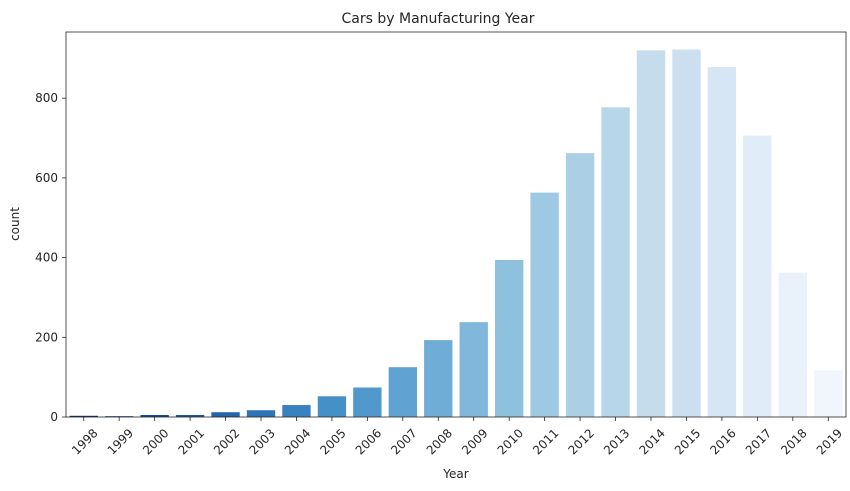 The height and width of the screenshot is (491, 850). What do you see at coordinates (651, 233) in the screenshot?
I see `bar-2014` at bounding box center [651, 233].